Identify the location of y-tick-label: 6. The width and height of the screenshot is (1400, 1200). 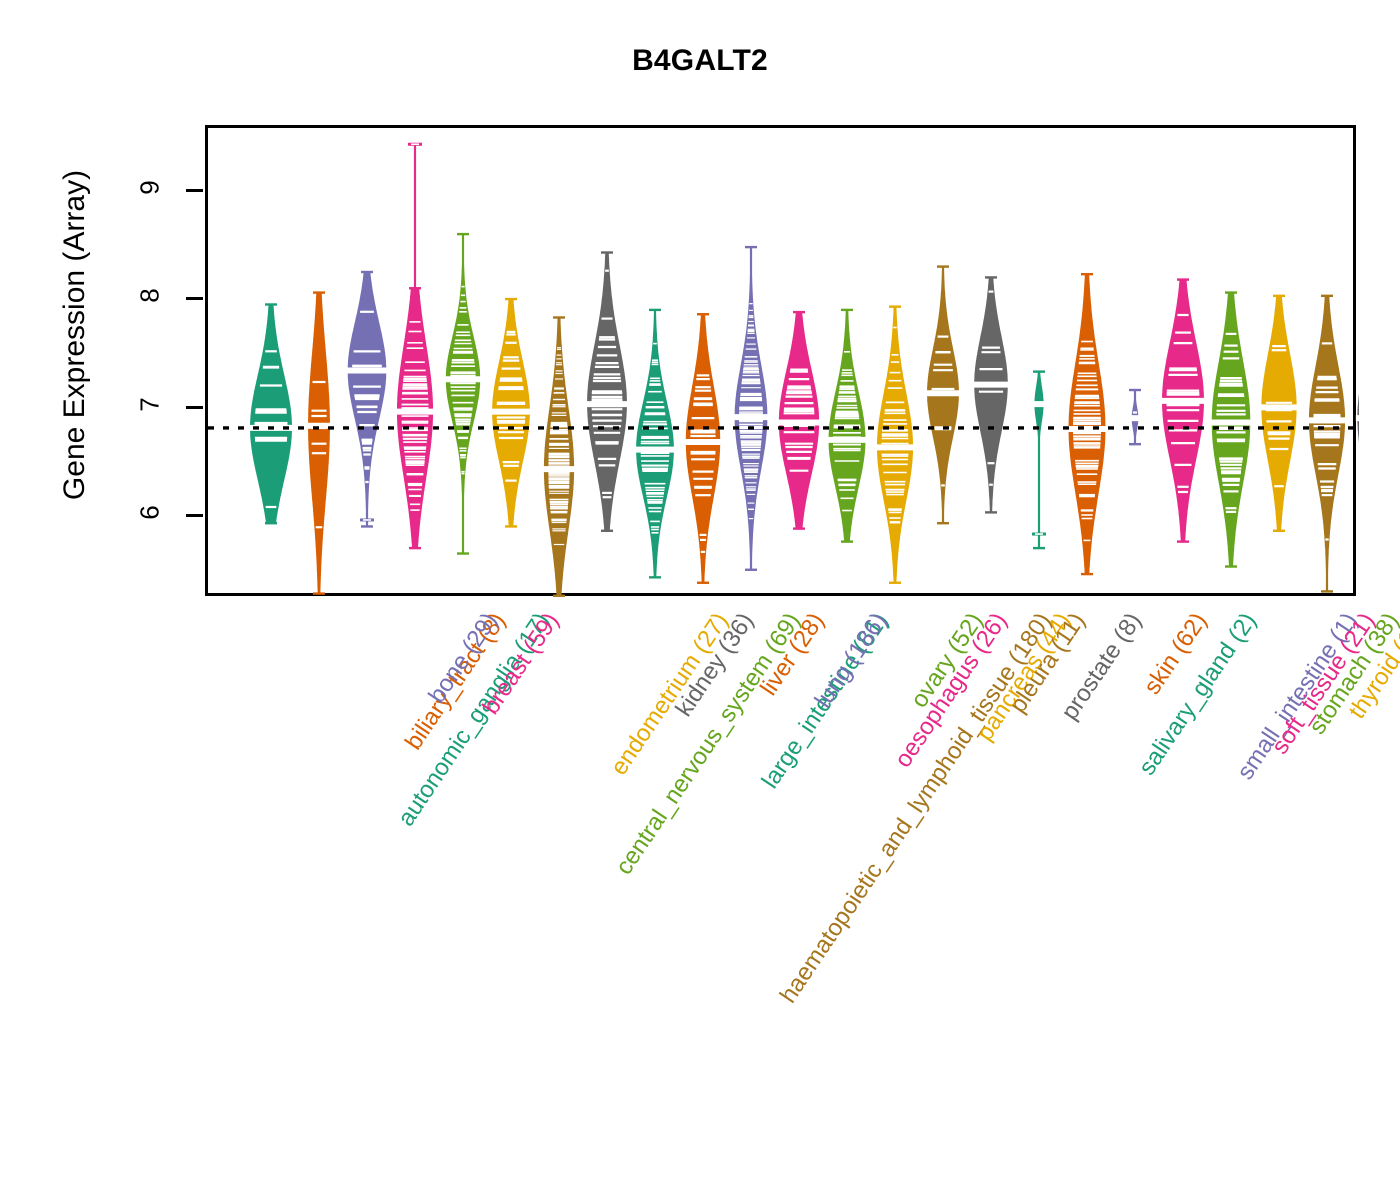
(149, 512).